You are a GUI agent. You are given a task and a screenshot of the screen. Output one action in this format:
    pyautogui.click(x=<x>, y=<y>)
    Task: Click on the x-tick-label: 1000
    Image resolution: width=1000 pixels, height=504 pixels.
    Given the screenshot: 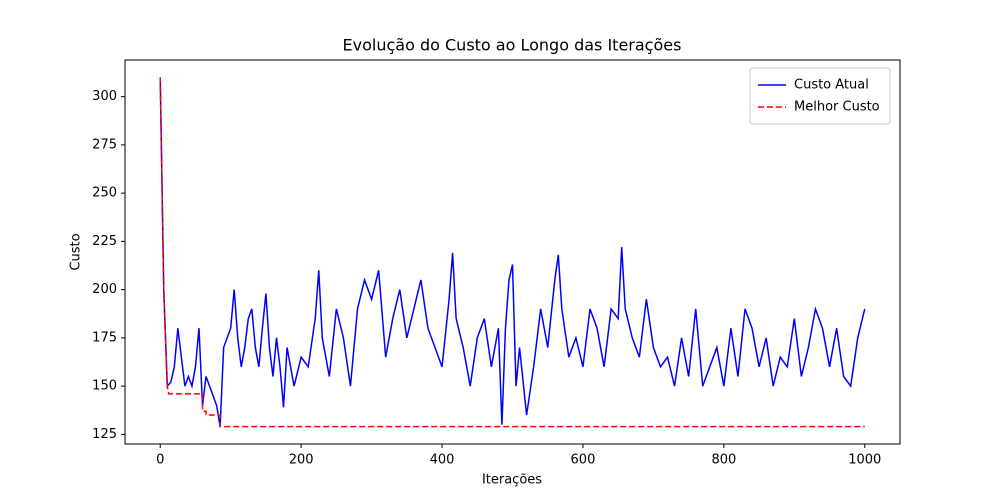 What is the action you would take?
    pyautogui.click(x=864, y=460)
    